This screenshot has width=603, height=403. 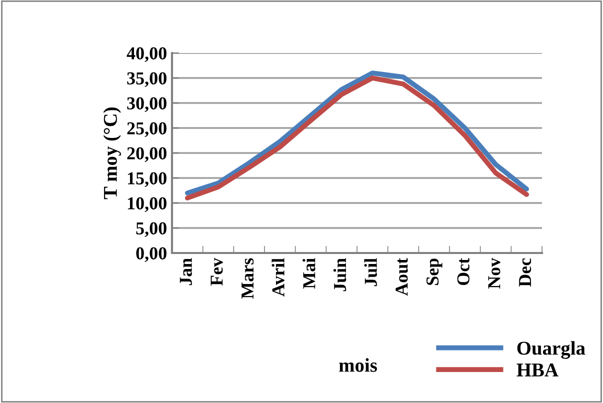 What do you see at coordinates (339, 275) in the screenshot?
I see `x-tick-label: Juin` at bounding box center [339, 275].